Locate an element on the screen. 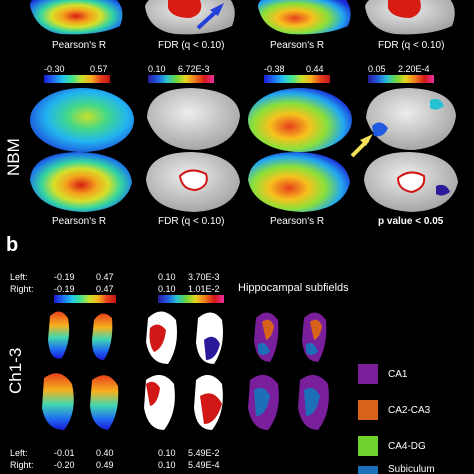 The width and height of the screenshot is (474, 474). nbm-caption-4: p value < 0.05 is located at coordinates (411, 221).